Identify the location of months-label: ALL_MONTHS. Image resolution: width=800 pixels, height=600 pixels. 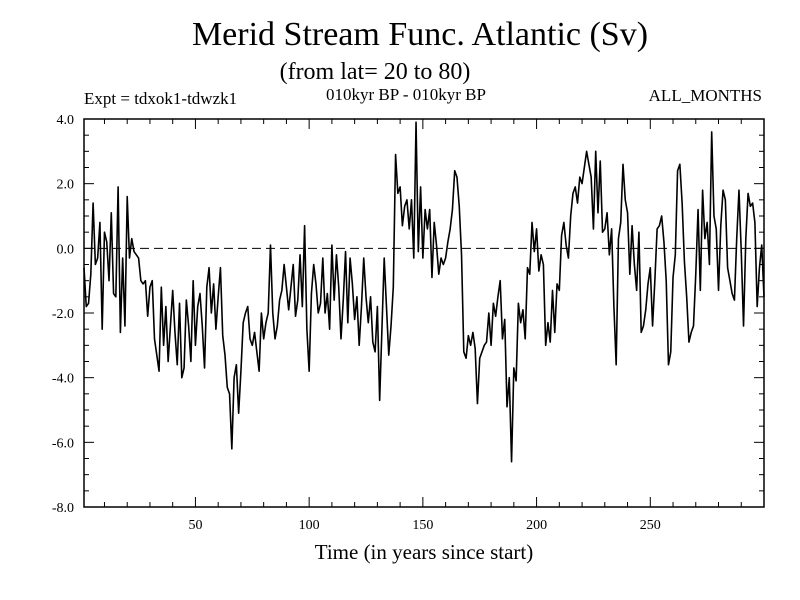
(705, 95).